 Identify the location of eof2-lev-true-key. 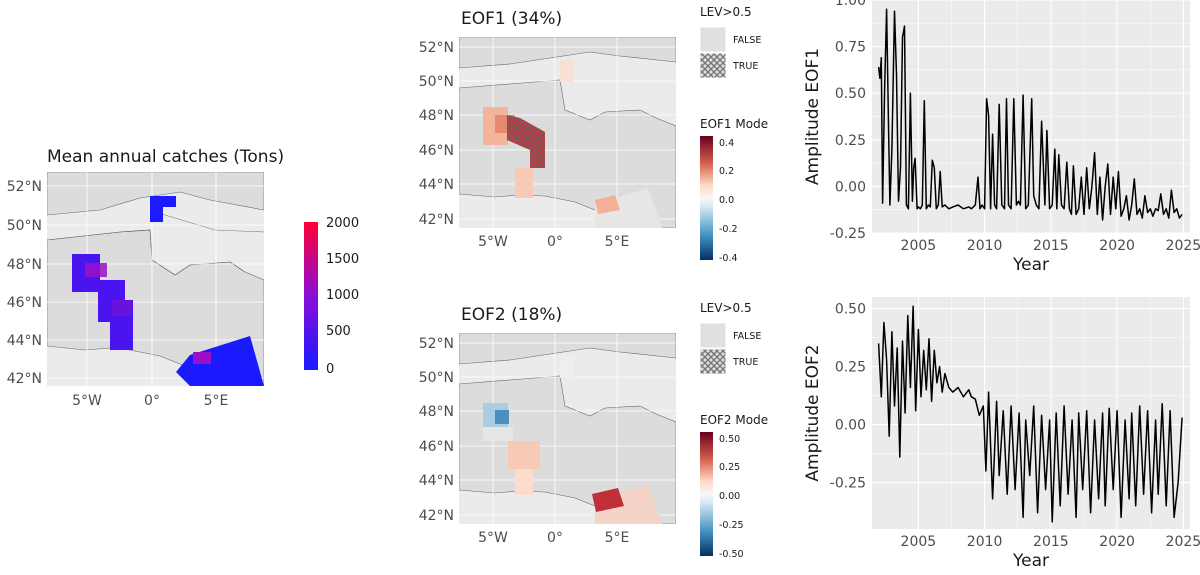
(713, 361).